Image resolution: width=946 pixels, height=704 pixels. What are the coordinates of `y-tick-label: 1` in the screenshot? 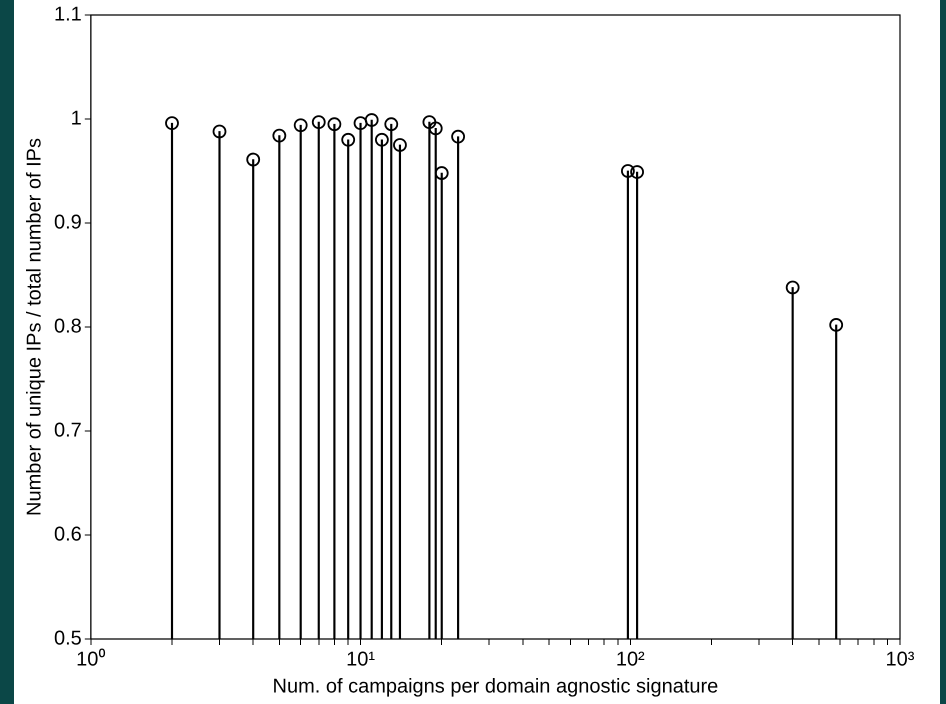 It's located at (76, 119).